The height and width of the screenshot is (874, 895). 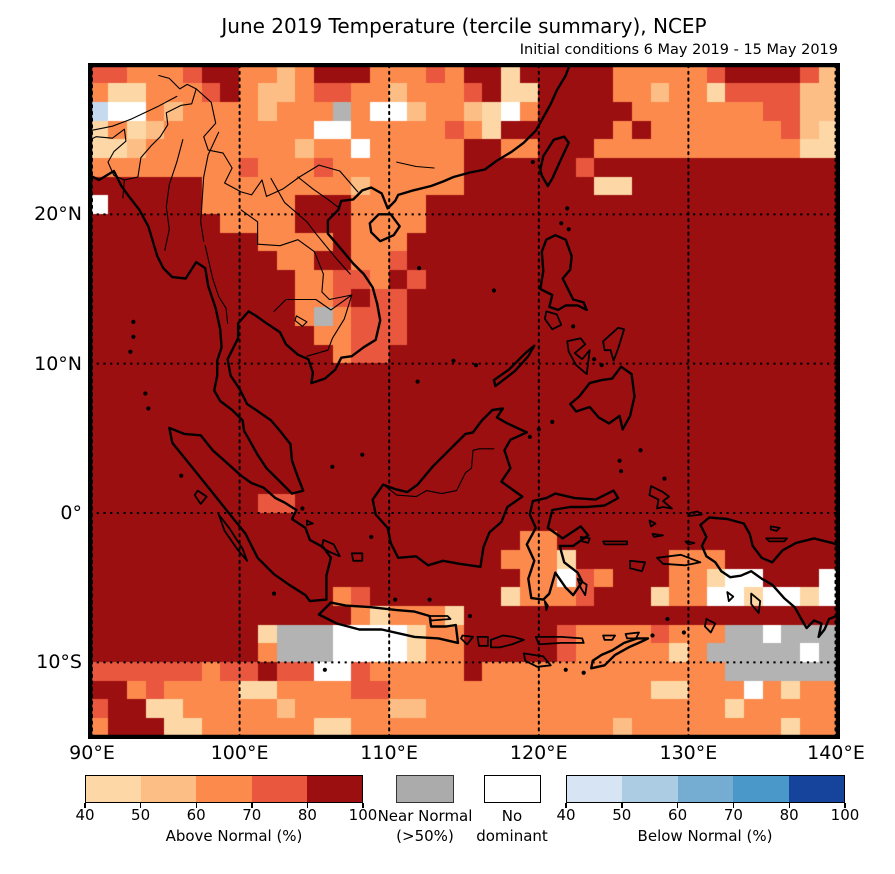 What do you see at coordinates (538, 753) in the screenshot?
I see `x-tick-label: 120°E` at bounding box center [538, 753].